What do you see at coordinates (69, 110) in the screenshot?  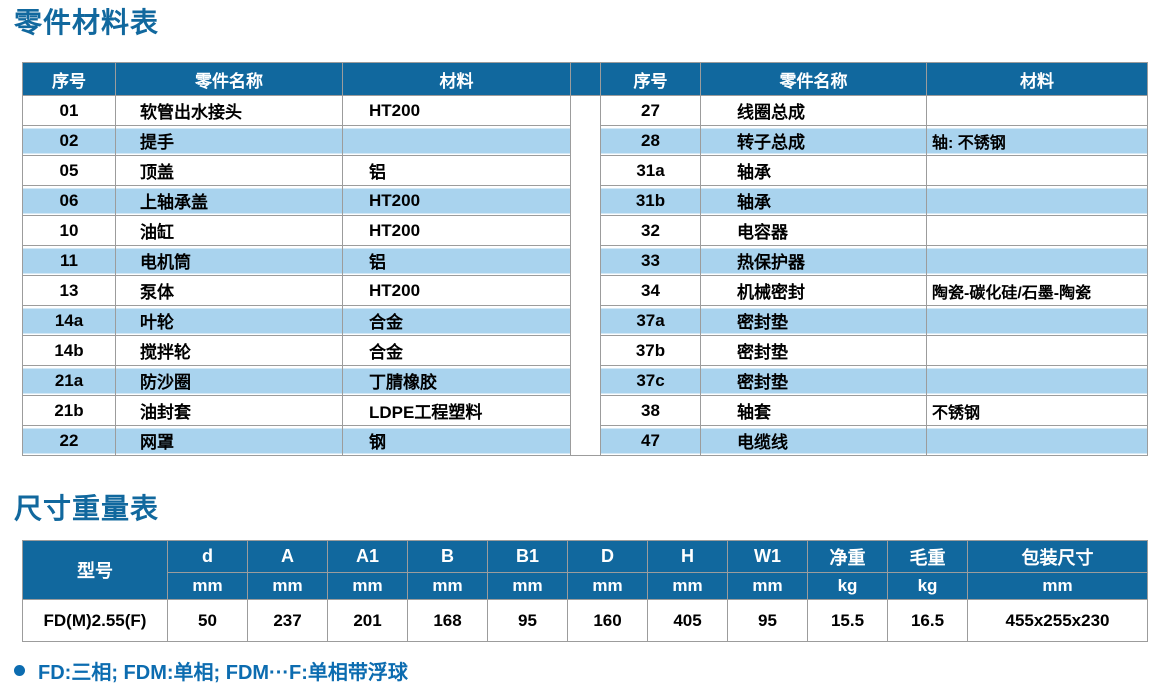 I see `part-no: 01` at bounding box center [69, 110].